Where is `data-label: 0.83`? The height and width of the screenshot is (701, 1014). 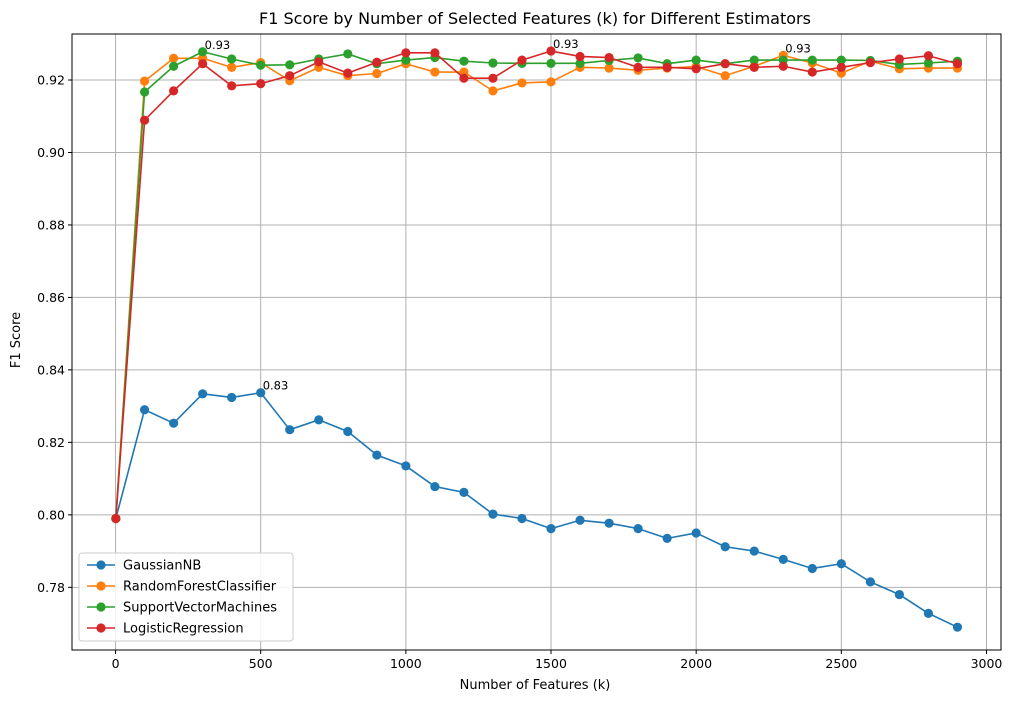
data-label: 0.83 is located at coordinates (276, 386).